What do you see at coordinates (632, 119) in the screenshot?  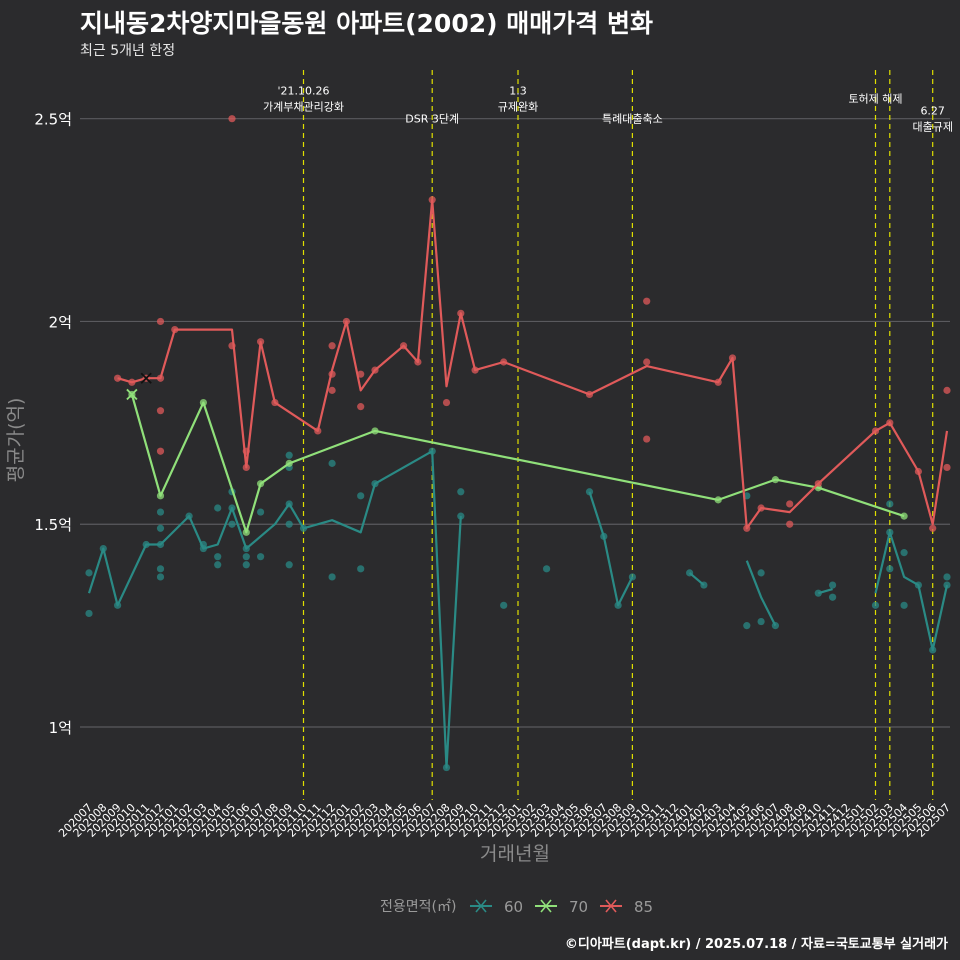 I see `event-label: 특례대출축소` at bounding box center [632, 119].